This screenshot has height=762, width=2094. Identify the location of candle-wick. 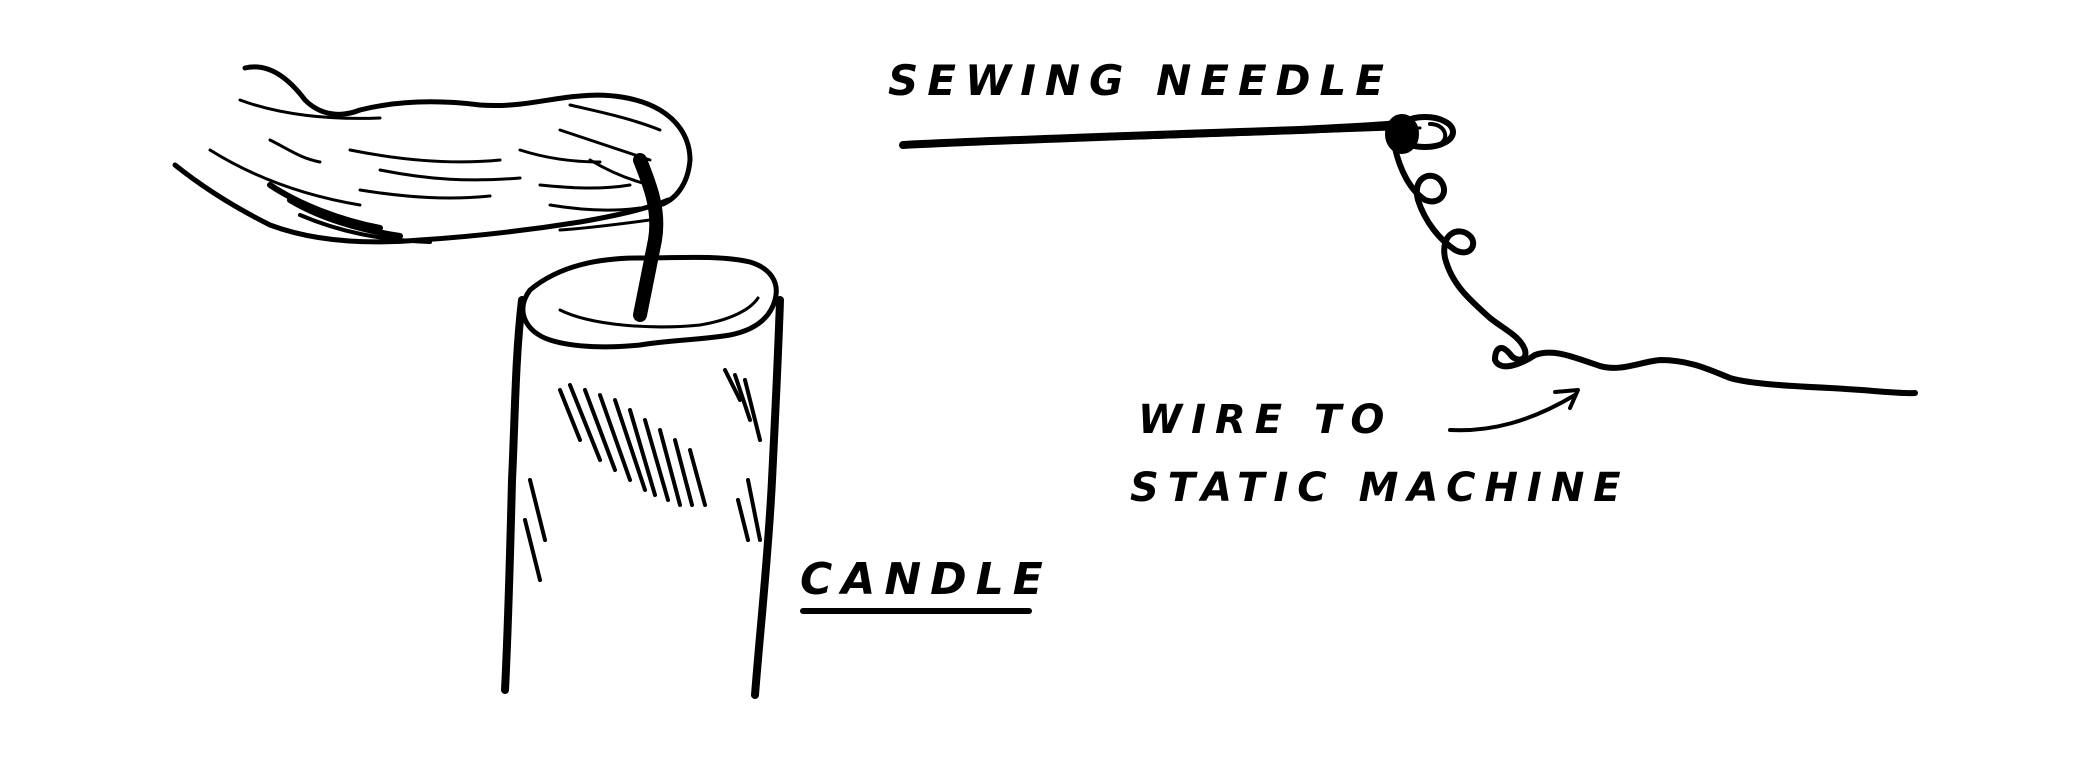
(648, 237).